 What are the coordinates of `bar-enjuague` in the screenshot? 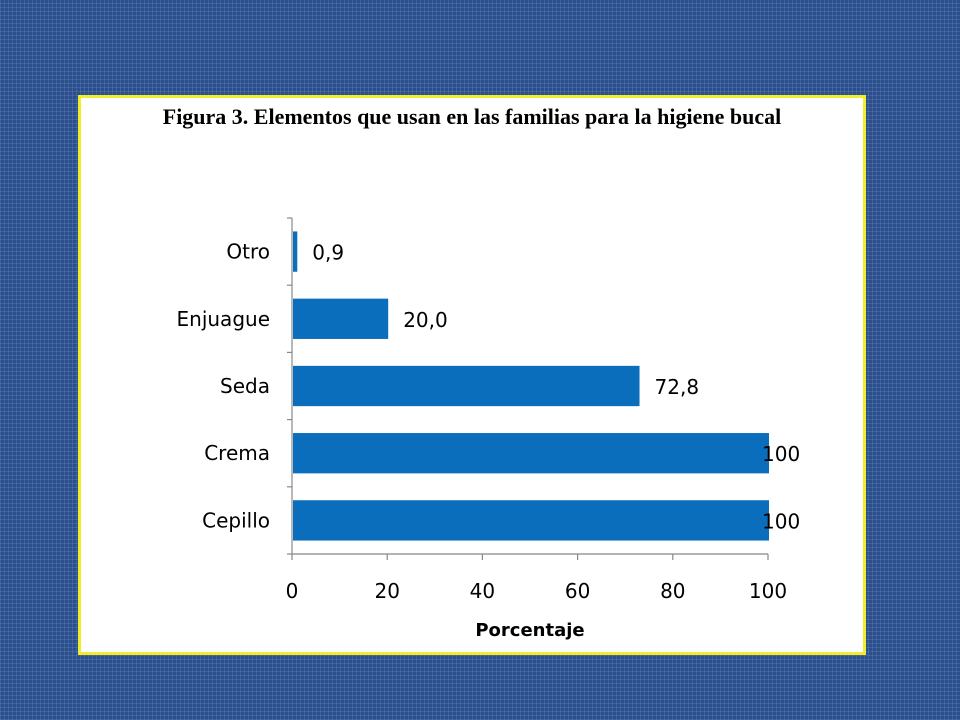 It's located at (341, 318).